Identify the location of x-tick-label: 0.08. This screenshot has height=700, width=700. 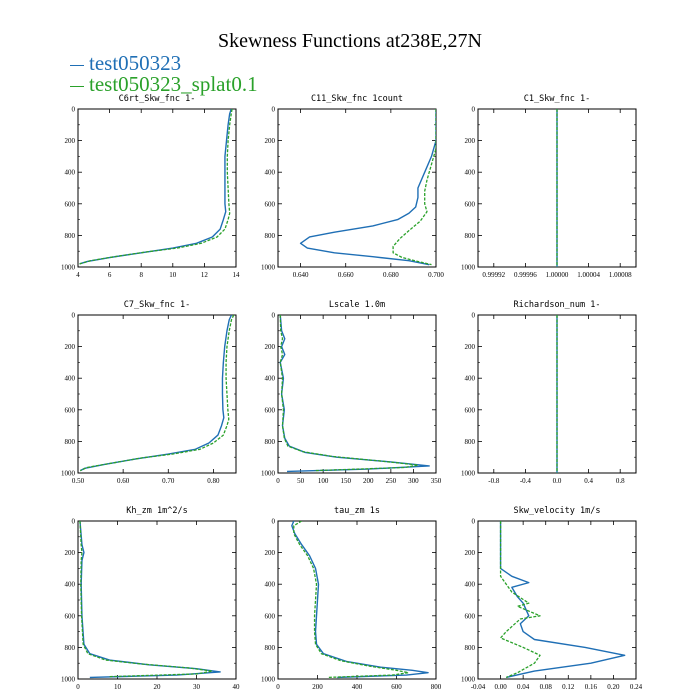
(546, 687).